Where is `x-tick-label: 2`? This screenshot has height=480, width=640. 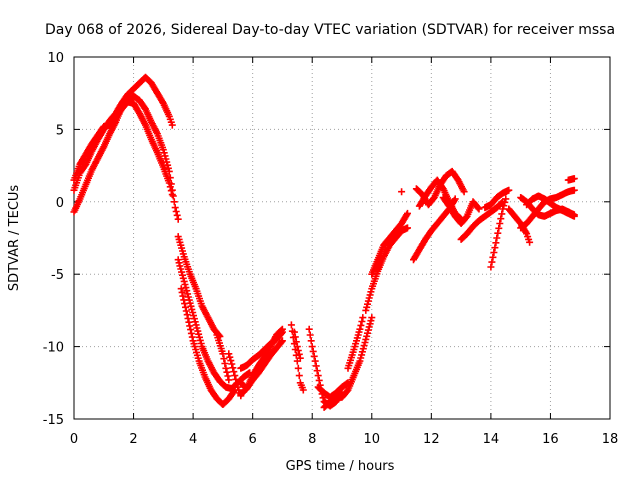 x-tick-label: 2 is located at coordinates (133, 439).